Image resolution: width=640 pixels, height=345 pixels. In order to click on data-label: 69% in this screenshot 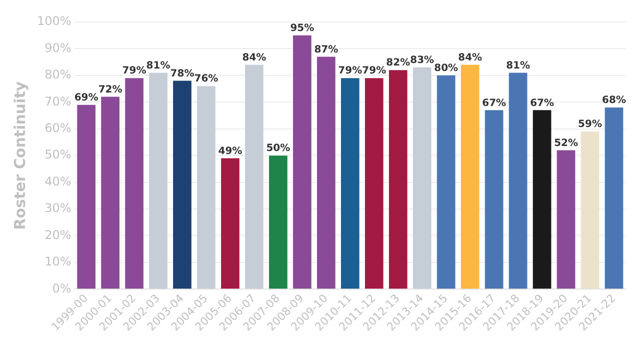, I will do `click(86, 98)`.